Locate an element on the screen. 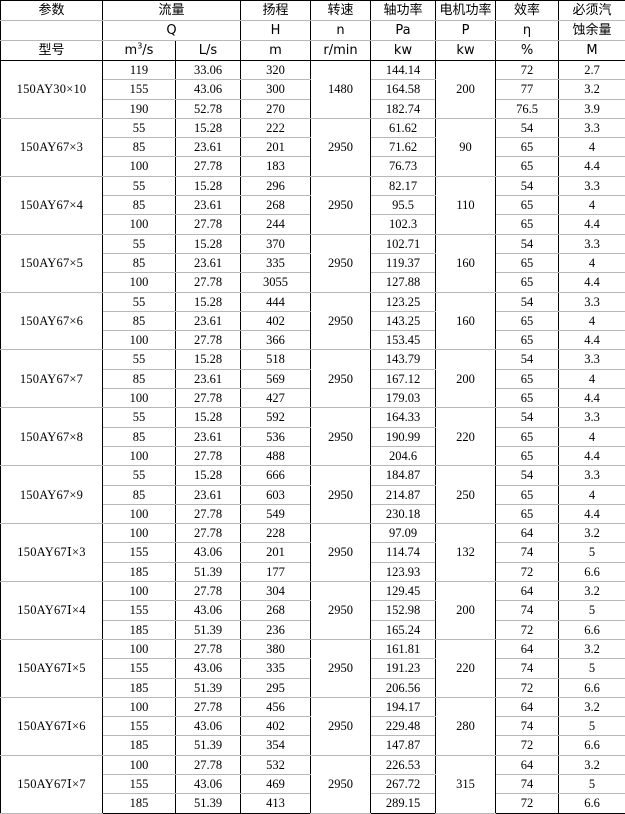 The height and width of the screenshot is (814, 625). shaft-power-cell: 161.81 is located at coordinates (403, 648).